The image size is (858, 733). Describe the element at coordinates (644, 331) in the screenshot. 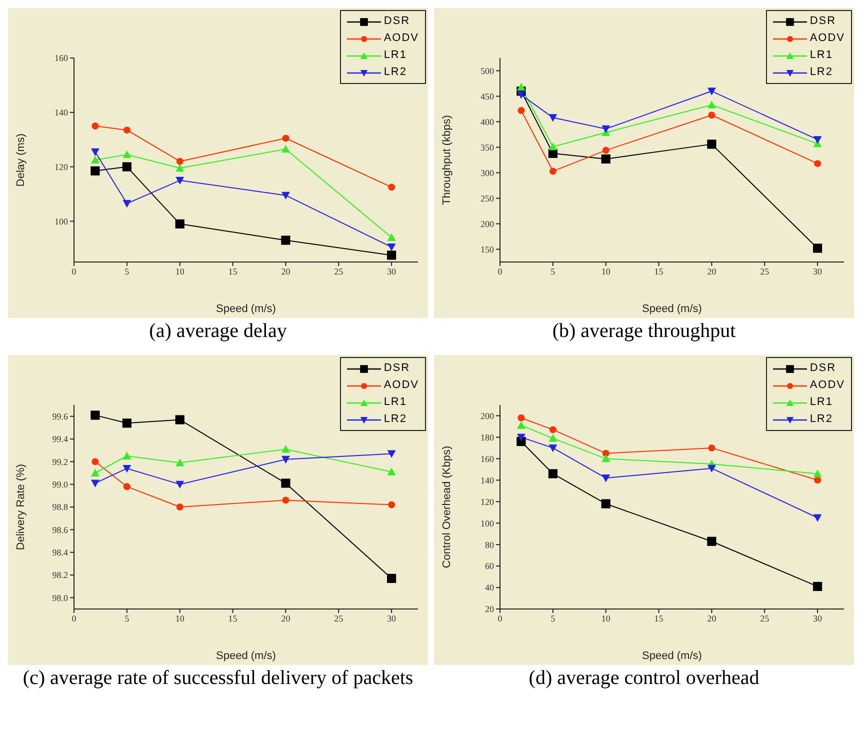

I see `text: (b) average throughput` at that location.